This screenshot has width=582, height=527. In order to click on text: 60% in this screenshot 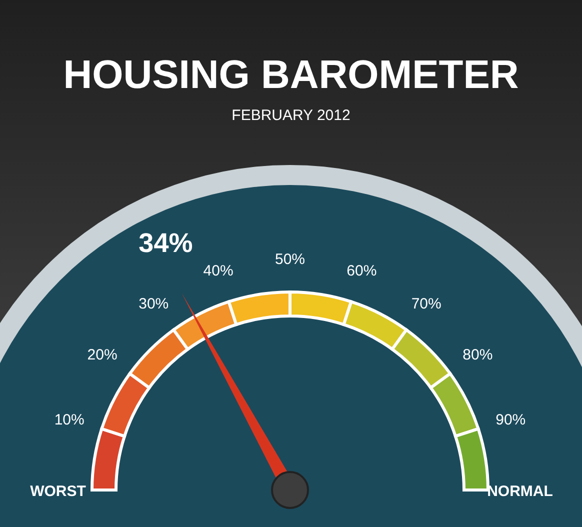, I will do `click(361, 271)`.